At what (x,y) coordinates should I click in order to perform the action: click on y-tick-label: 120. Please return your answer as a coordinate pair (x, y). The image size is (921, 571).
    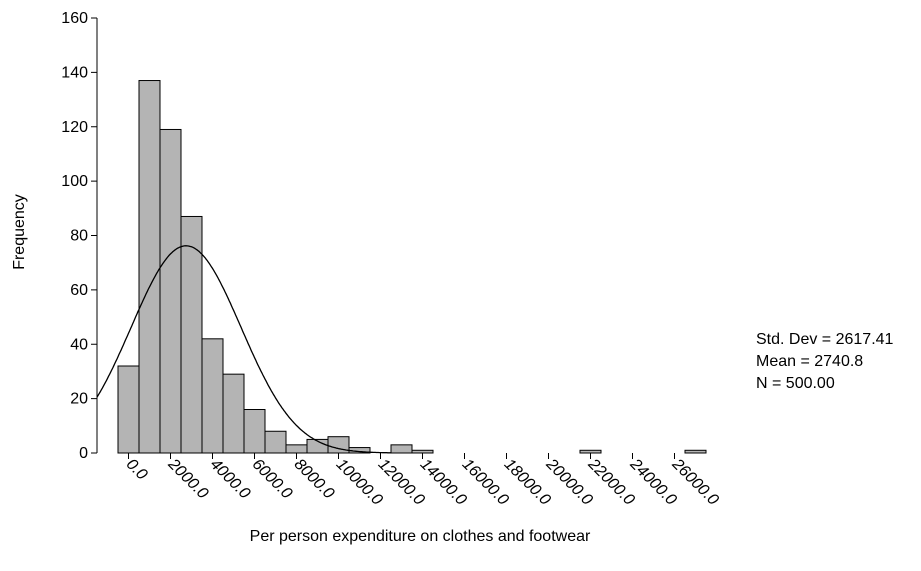
    Looking at the image, I should click on (74, 127).